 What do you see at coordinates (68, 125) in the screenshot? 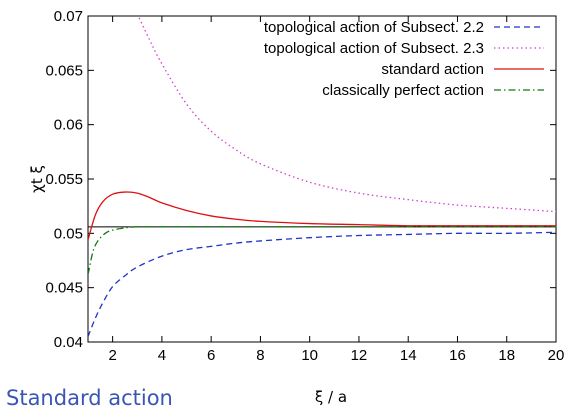
I see `y-tick-label: 0.06` at bounding box center [68, 125].